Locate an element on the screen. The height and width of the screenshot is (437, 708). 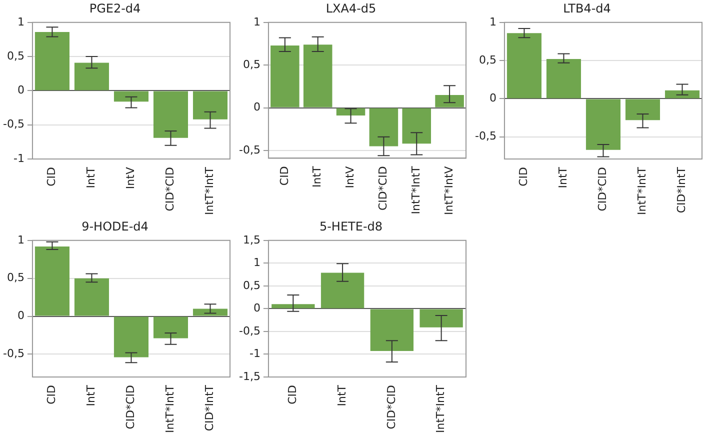
chart-title: LXA4-d5 is located at coordinates (351, 8).